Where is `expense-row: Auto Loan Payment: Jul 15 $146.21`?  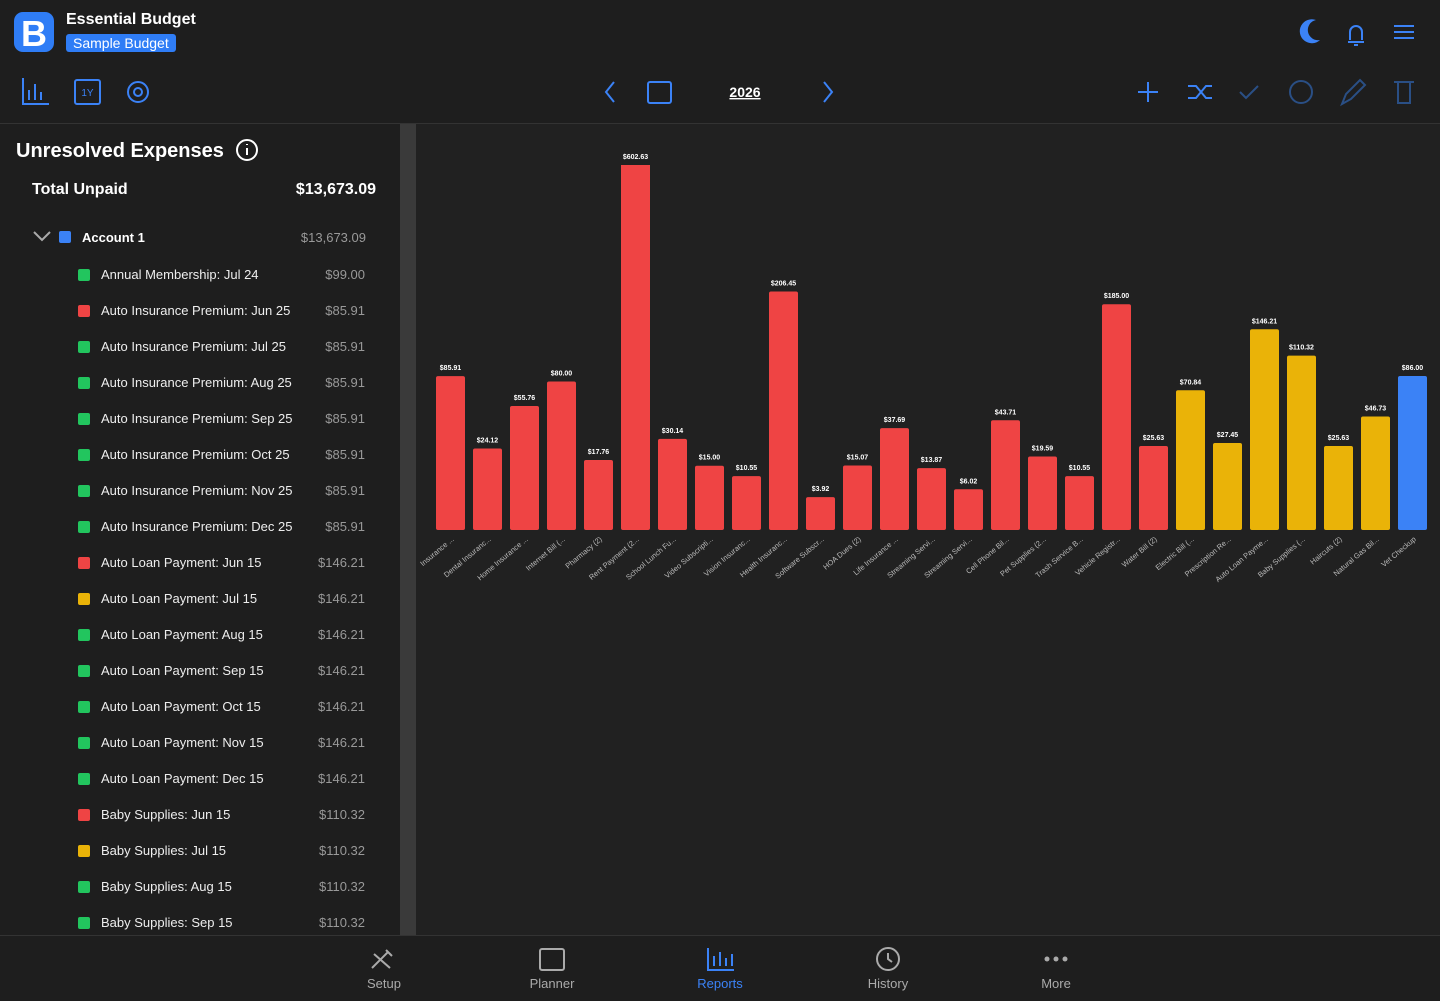 expense-row: Auto Loan Payment: Jul 15 $146.21 is located at coordinates (200, 600).